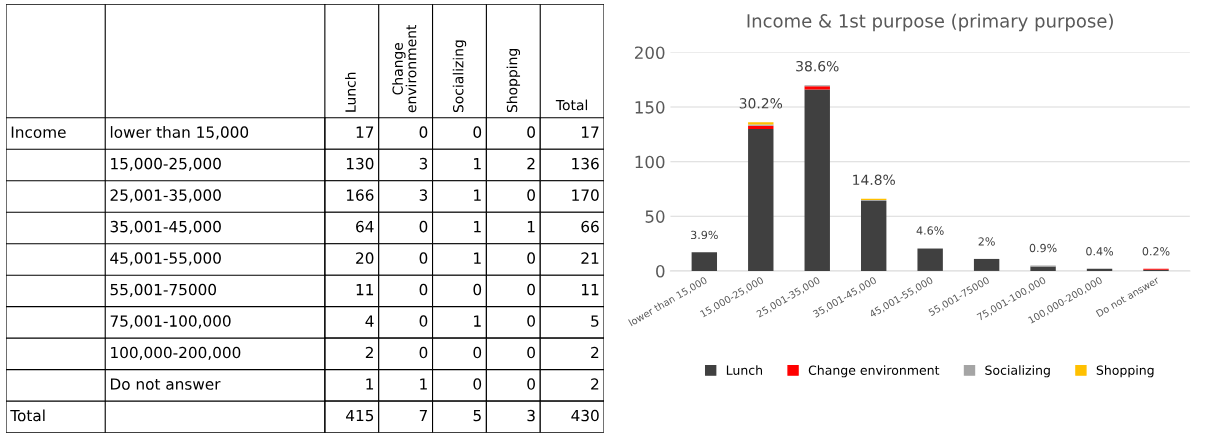  I want to click on legend-label: Shopping, so click(1125, 371).